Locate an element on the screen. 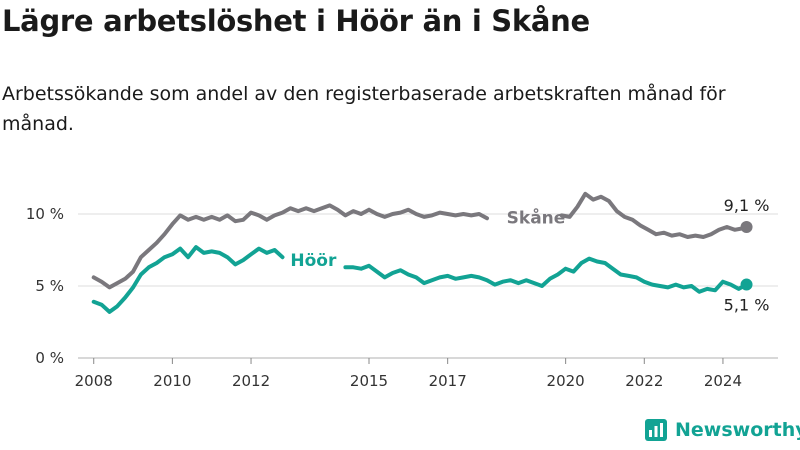 The width and height of the screenshot is (800, 450). brand-name: Newsworthy is located at coordinates (737, 430).